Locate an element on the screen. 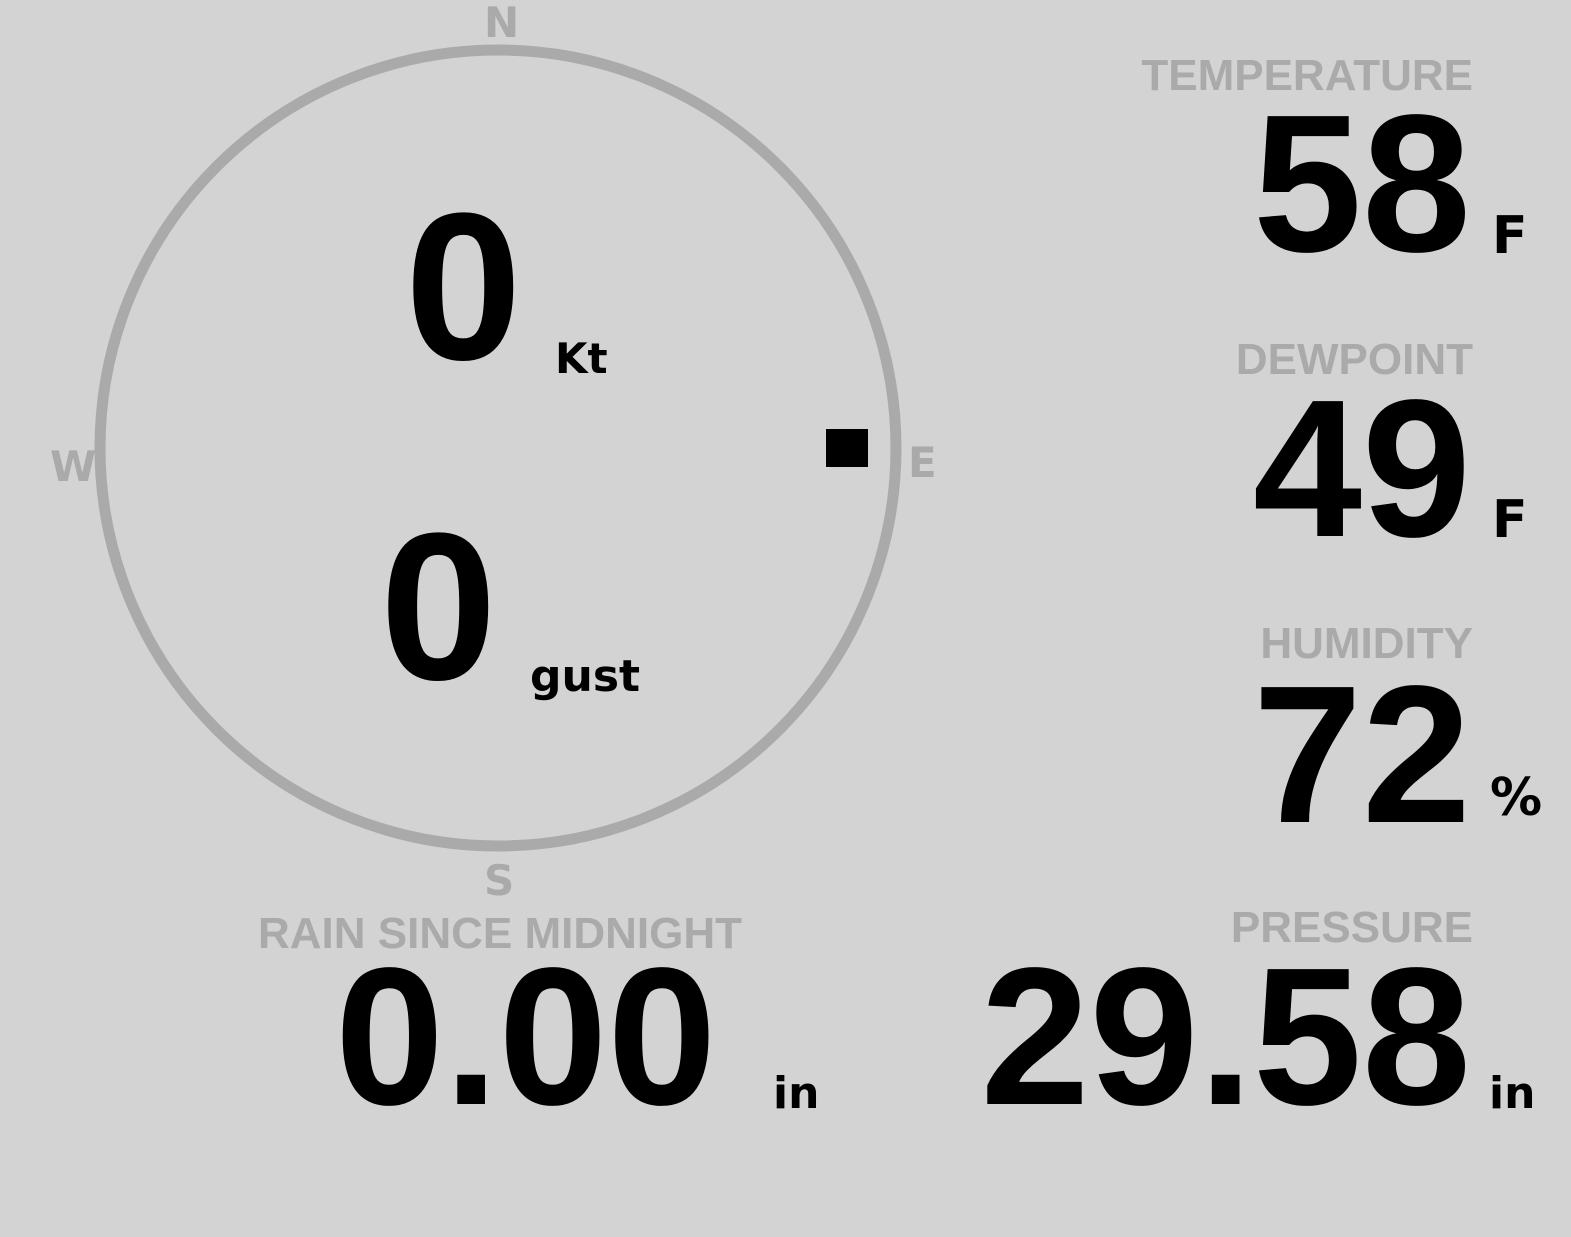 This screenshot has width=1571, height=1237. dewpoint-value: 49 is located at coordinates (1361, 468).